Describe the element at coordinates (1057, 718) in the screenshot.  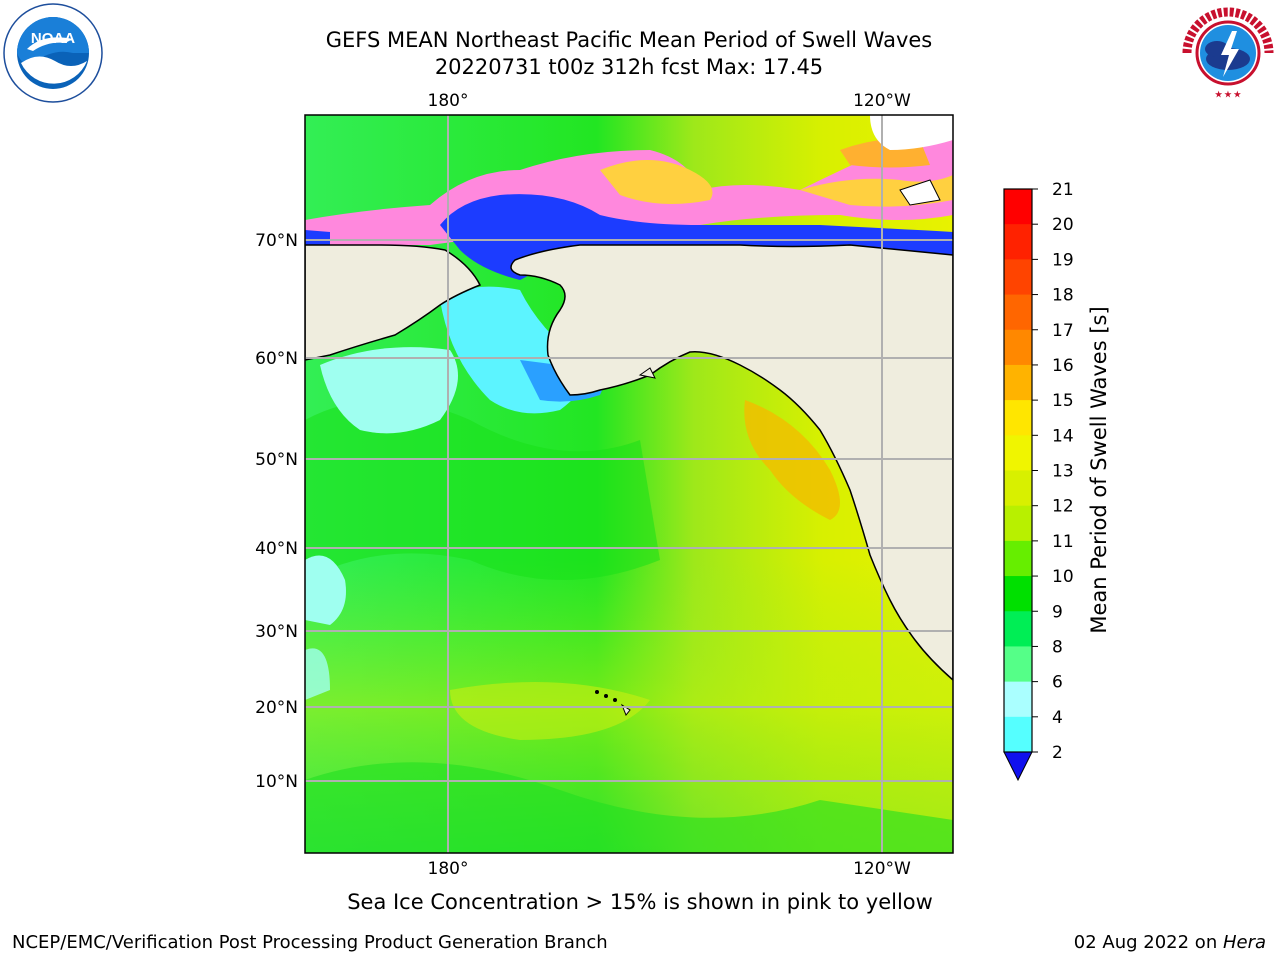
I see `colorbar-tick-label: 4` at that location.